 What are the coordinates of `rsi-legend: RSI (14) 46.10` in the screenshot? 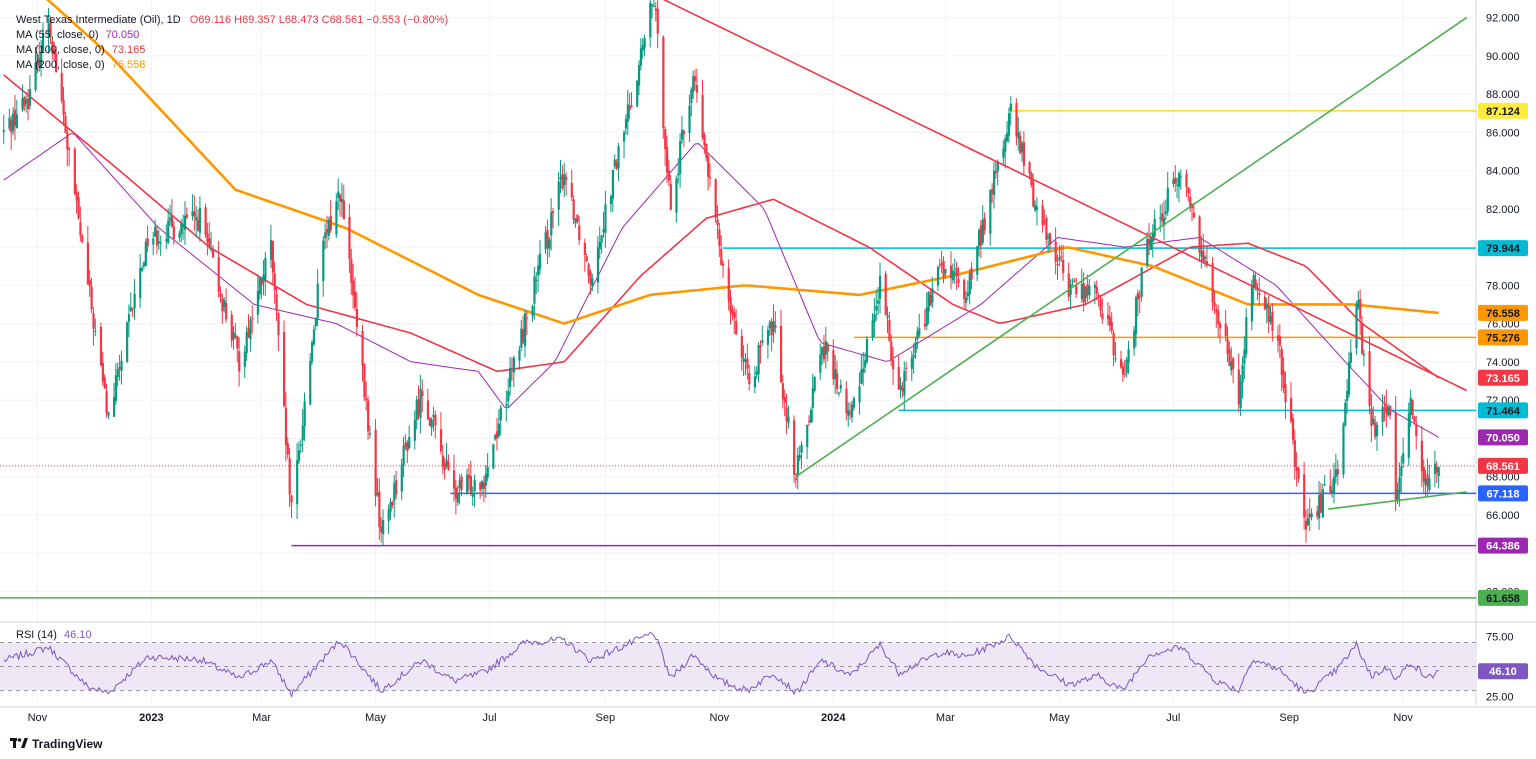 It's located at (54, 635).